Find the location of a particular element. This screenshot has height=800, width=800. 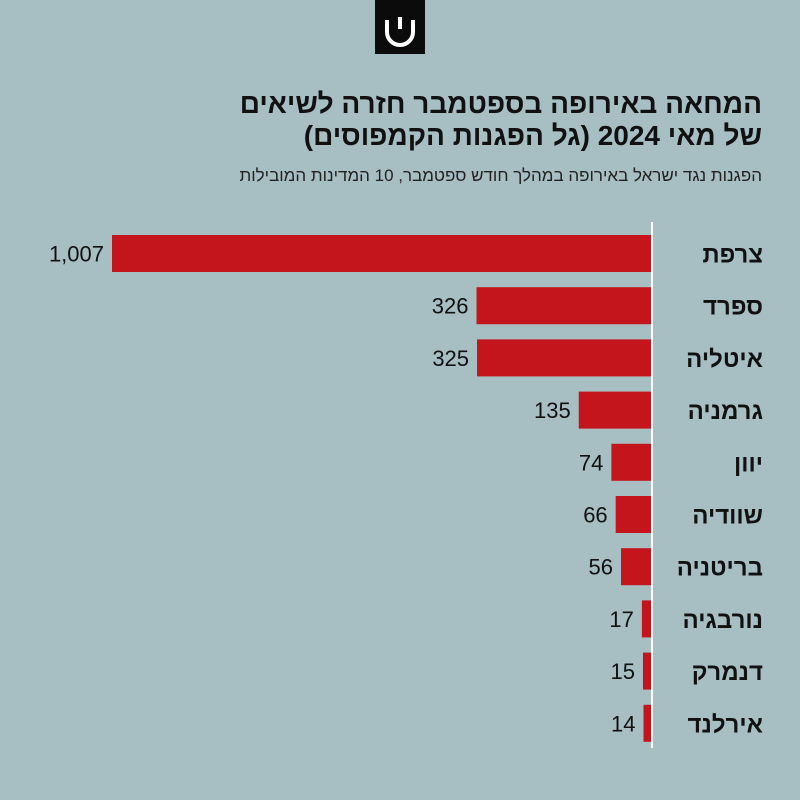

value-label-8: 15 is located at coordinates (622, 671).